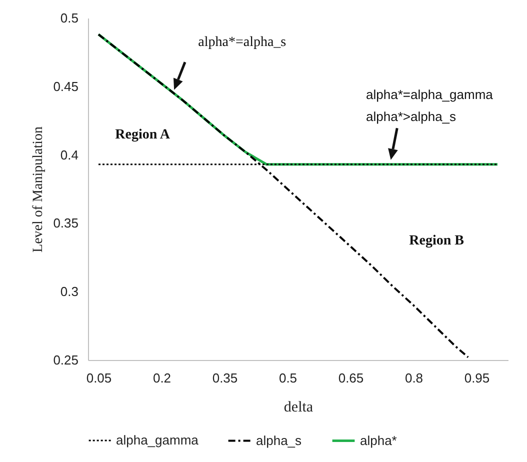 The height and width of the screenshot is (462, 527). Describe the element at coordinates (69, 154) in the screenshot. I see `y-tick-label: 0.4` at that location.